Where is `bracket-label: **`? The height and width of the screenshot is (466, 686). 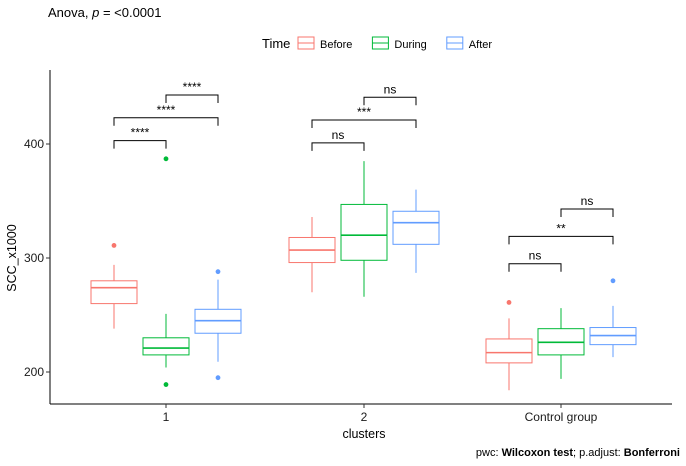
bracket-label: ** is located at coordinates (561, 228).